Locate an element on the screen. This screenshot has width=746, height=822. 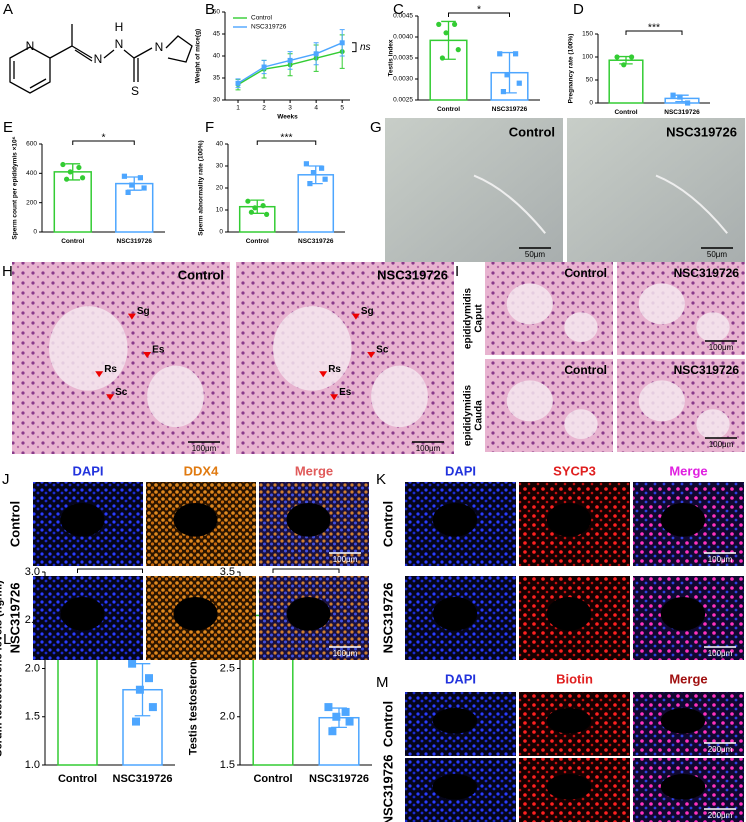
y-tick-label: 3.5 is located at coordinates (227, 572).